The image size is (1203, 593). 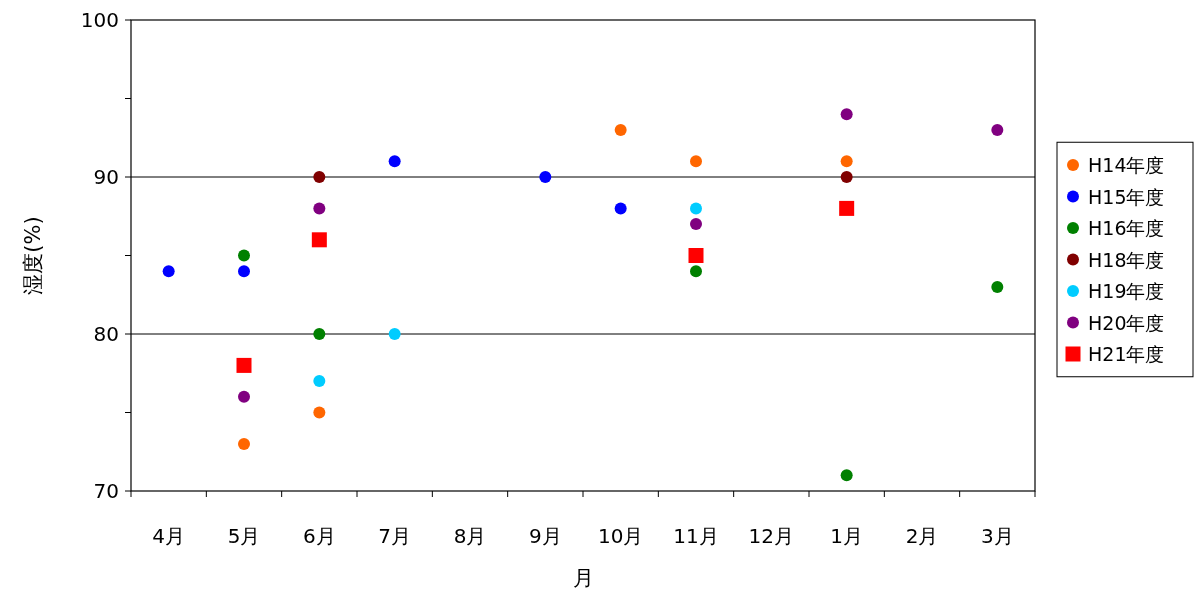 I want to click on legend-label: H14年度, so click(x=1126, y=165).